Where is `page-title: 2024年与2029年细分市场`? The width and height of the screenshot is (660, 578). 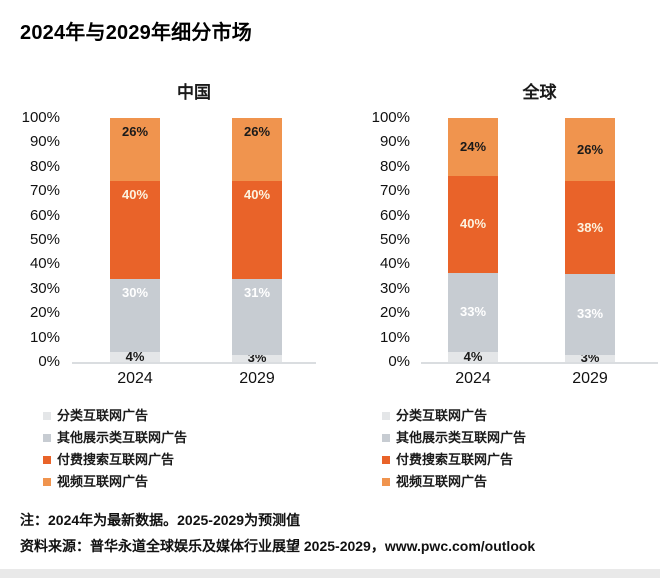 page-title: 2024年与2029年细分市场 is located at coordinates (136, 33).